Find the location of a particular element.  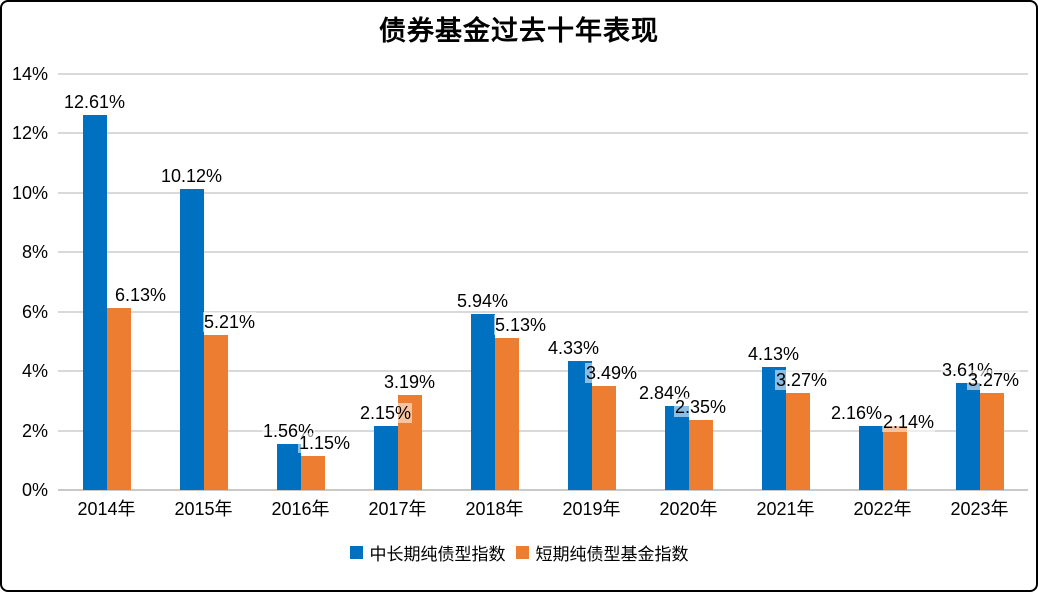

y-axis: 0% 2% 4% 6% 8% 10% 12% 14% is located at coordinates (30, 282).